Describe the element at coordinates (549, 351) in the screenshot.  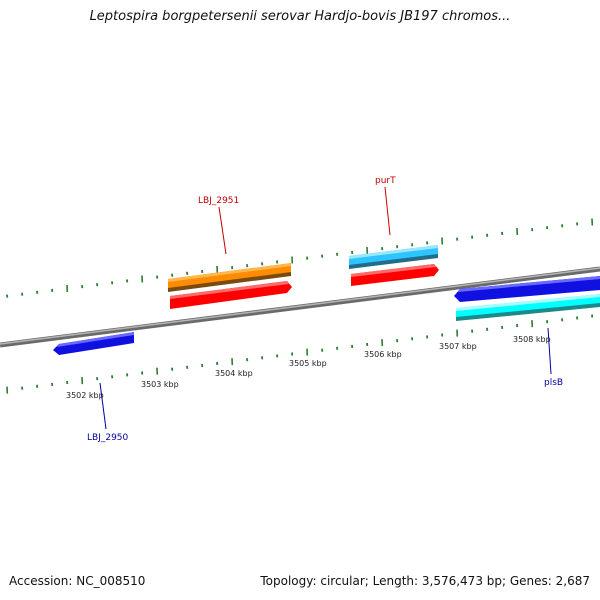
I see `leader-plsb` at that location.